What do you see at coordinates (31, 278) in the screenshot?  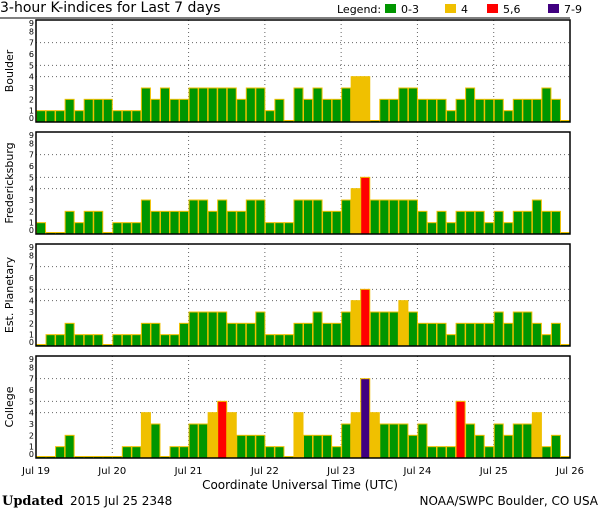 I see `y-tick-label: 6` at bounding box center [31, 278].